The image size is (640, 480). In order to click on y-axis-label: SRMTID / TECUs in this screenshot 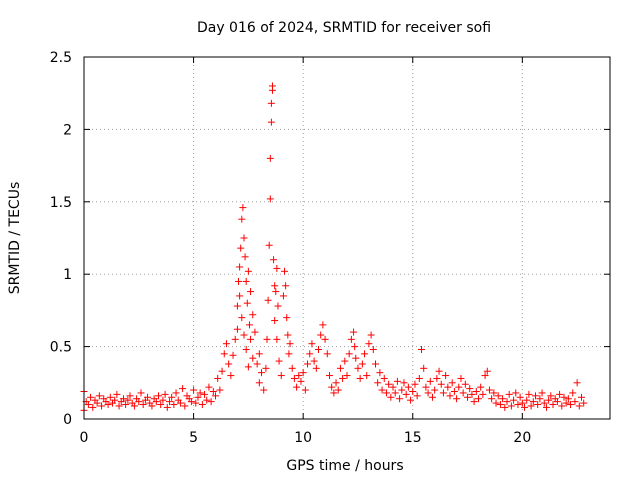, I will do `click(15, 238)`.